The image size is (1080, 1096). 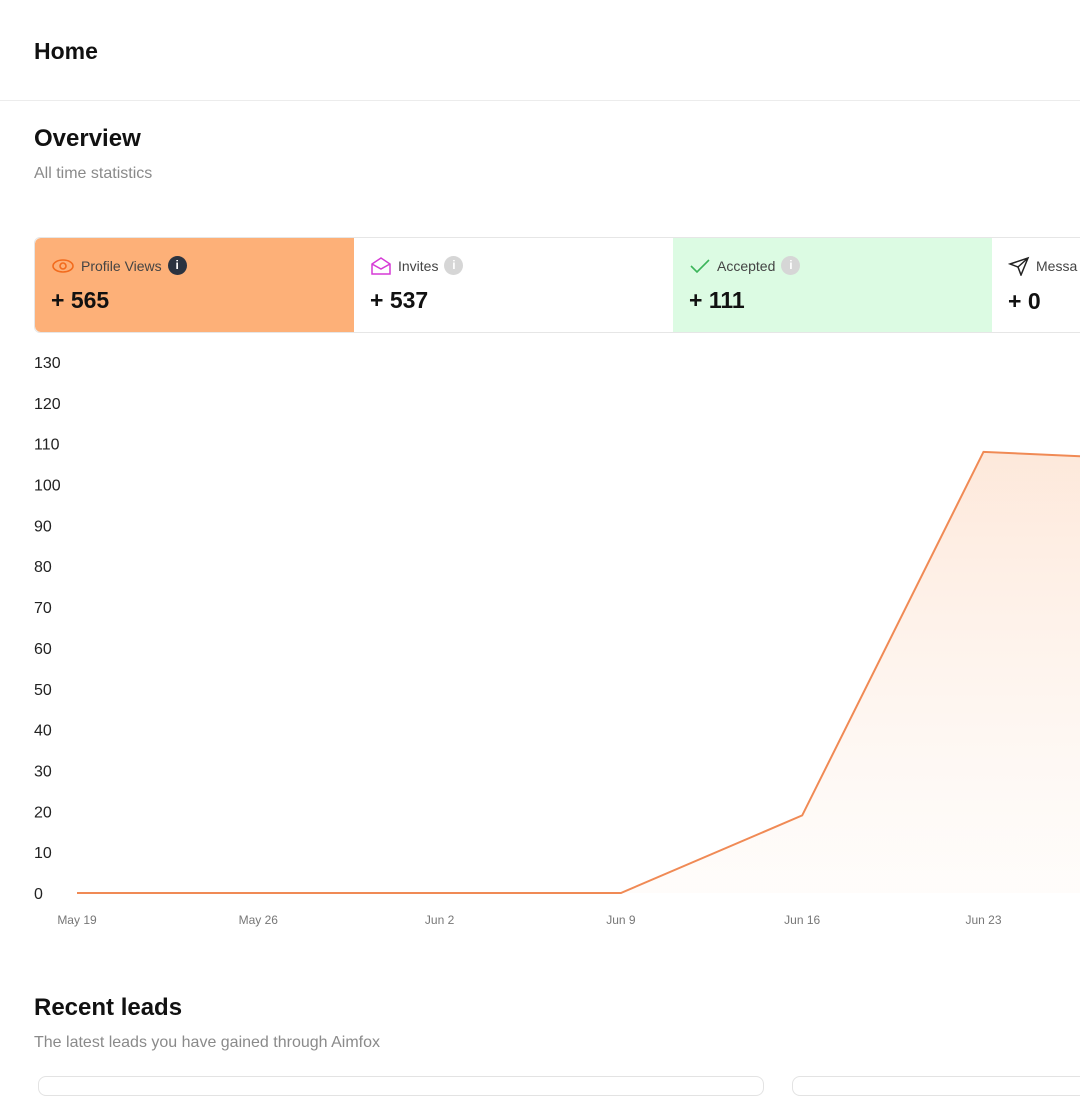 What do you see at coordinates (47, 445) in the screenshot?
I see `y-tick-label: 110` at bounding box center [47, 445].